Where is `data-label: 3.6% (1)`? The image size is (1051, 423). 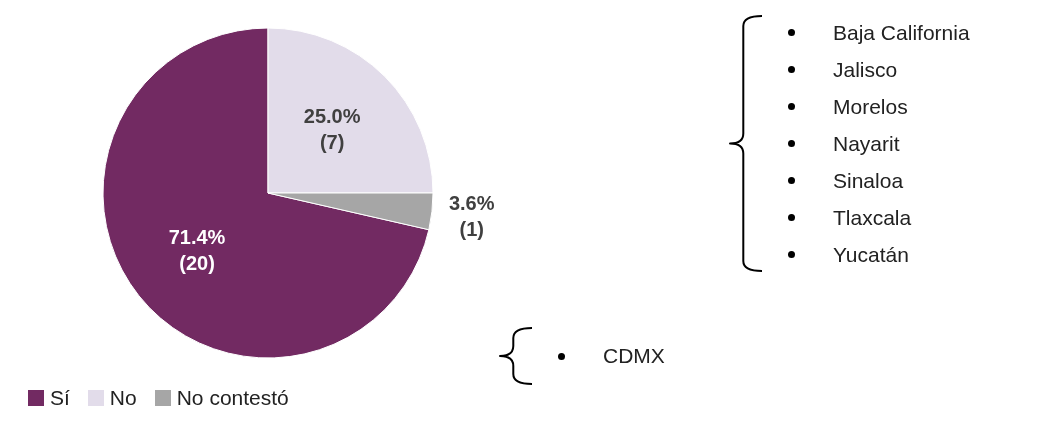
data-label: 3.6% (1) is located at coordinates (471, 215).